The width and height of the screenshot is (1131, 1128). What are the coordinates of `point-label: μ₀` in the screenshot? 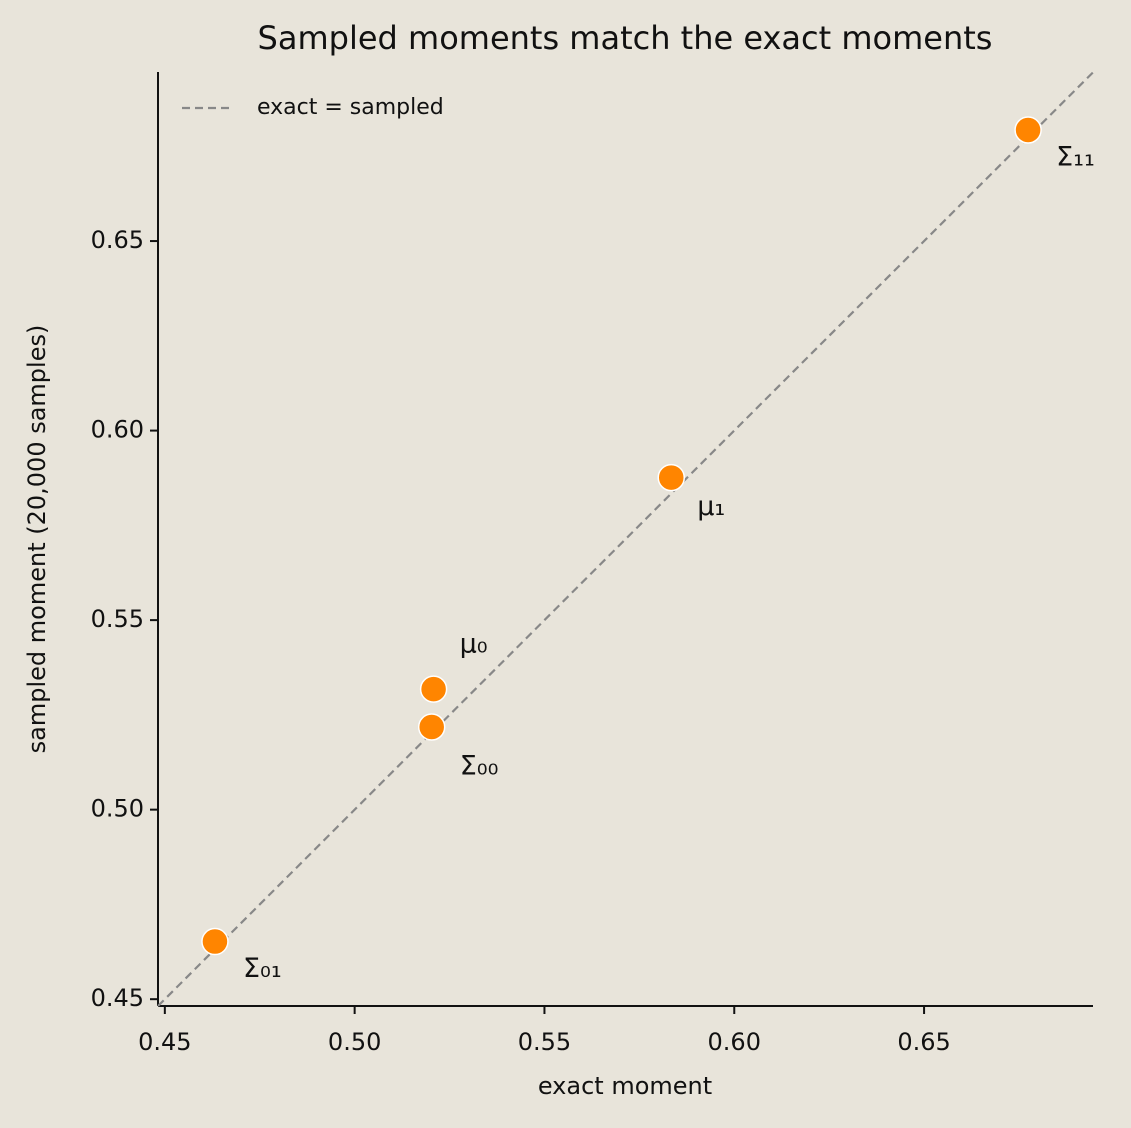 It's located at (474, 644).